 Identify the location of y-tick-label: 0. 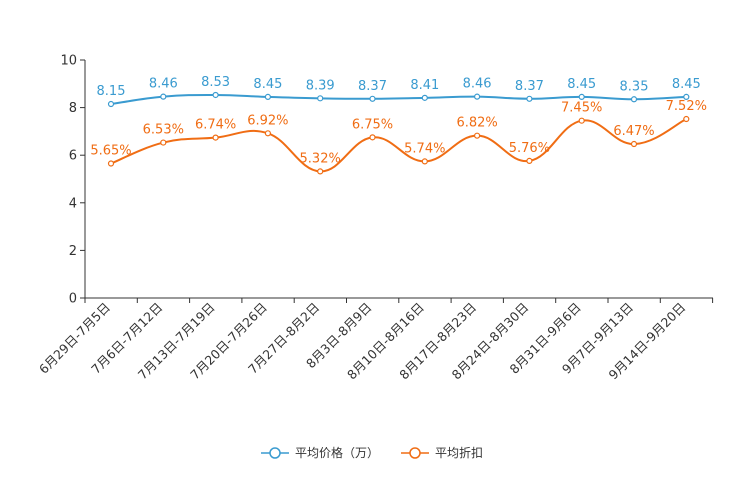
(73, 299).